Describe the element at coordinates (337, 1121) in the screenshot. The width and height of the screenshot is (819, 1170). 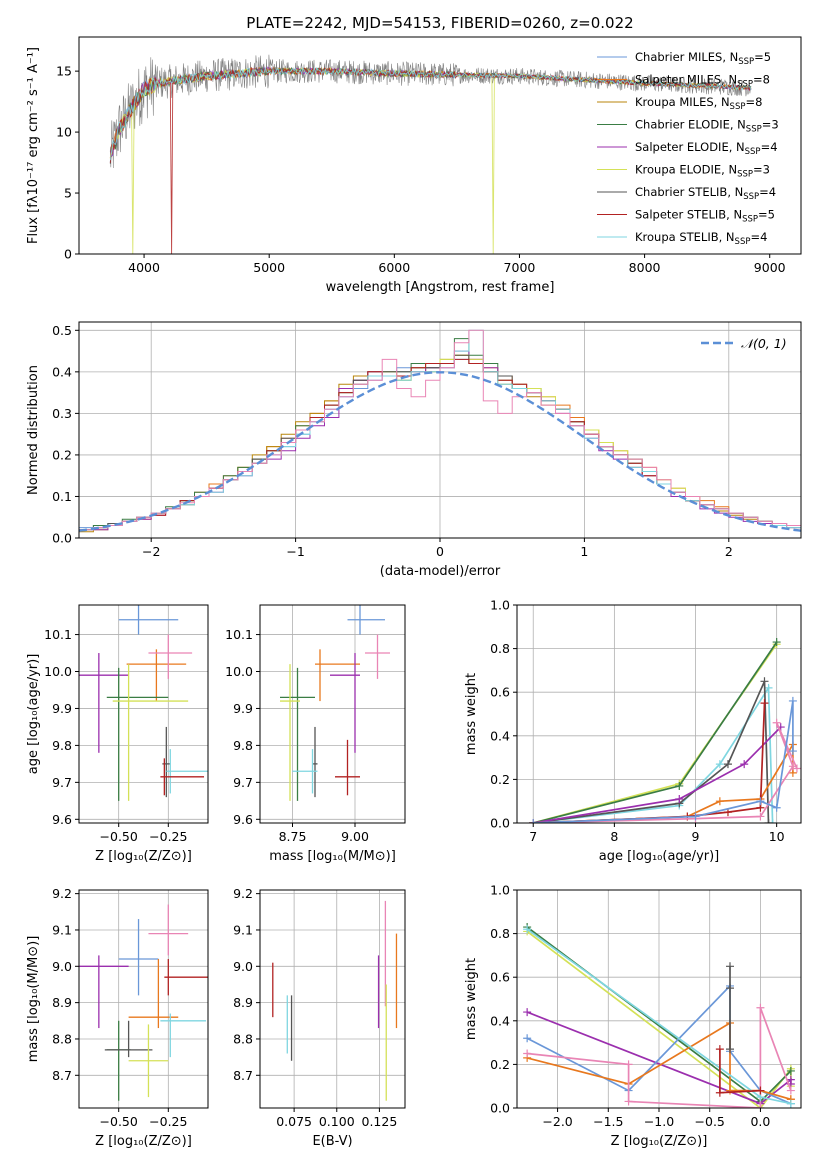
I see `x-tick-label: 0.100` at that location.